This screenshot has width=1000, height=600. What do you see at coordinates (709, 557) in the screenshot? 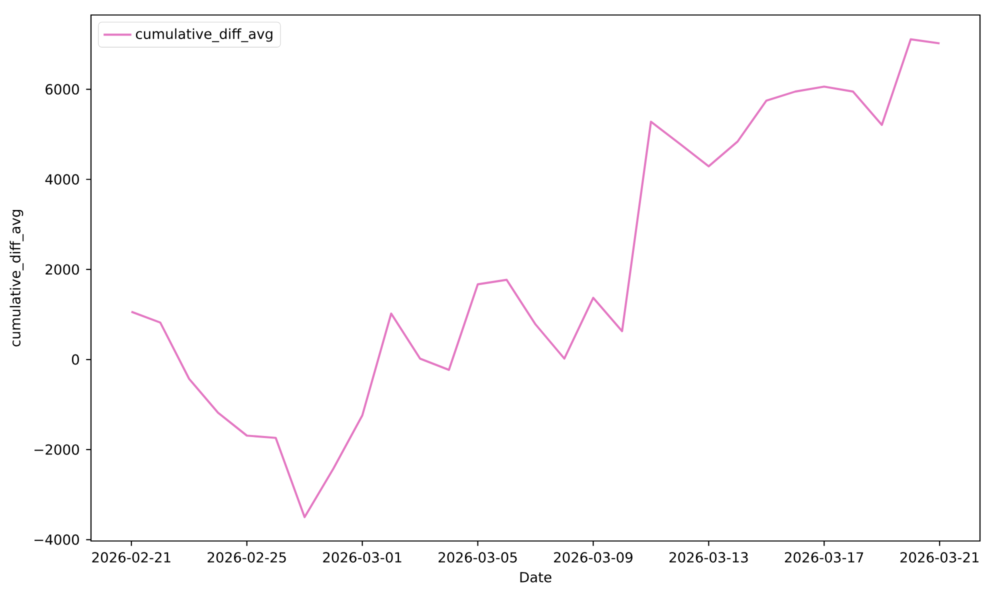
I see `x-tick-label: 2026-03-13` at bounding box center [709, 557].